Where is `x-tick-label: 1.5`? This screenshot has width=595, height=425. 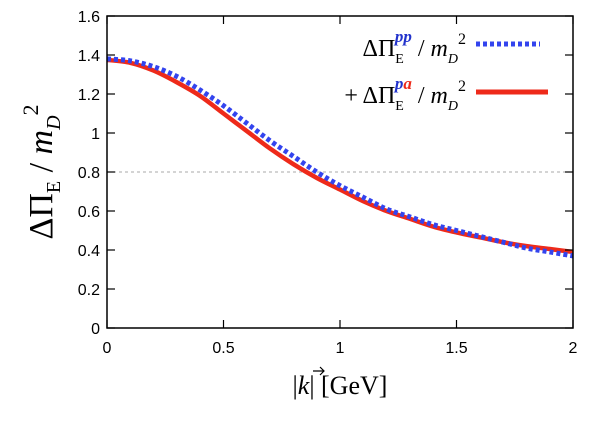 x-tick-label: 1.5 is located at coordinates (456, 348).